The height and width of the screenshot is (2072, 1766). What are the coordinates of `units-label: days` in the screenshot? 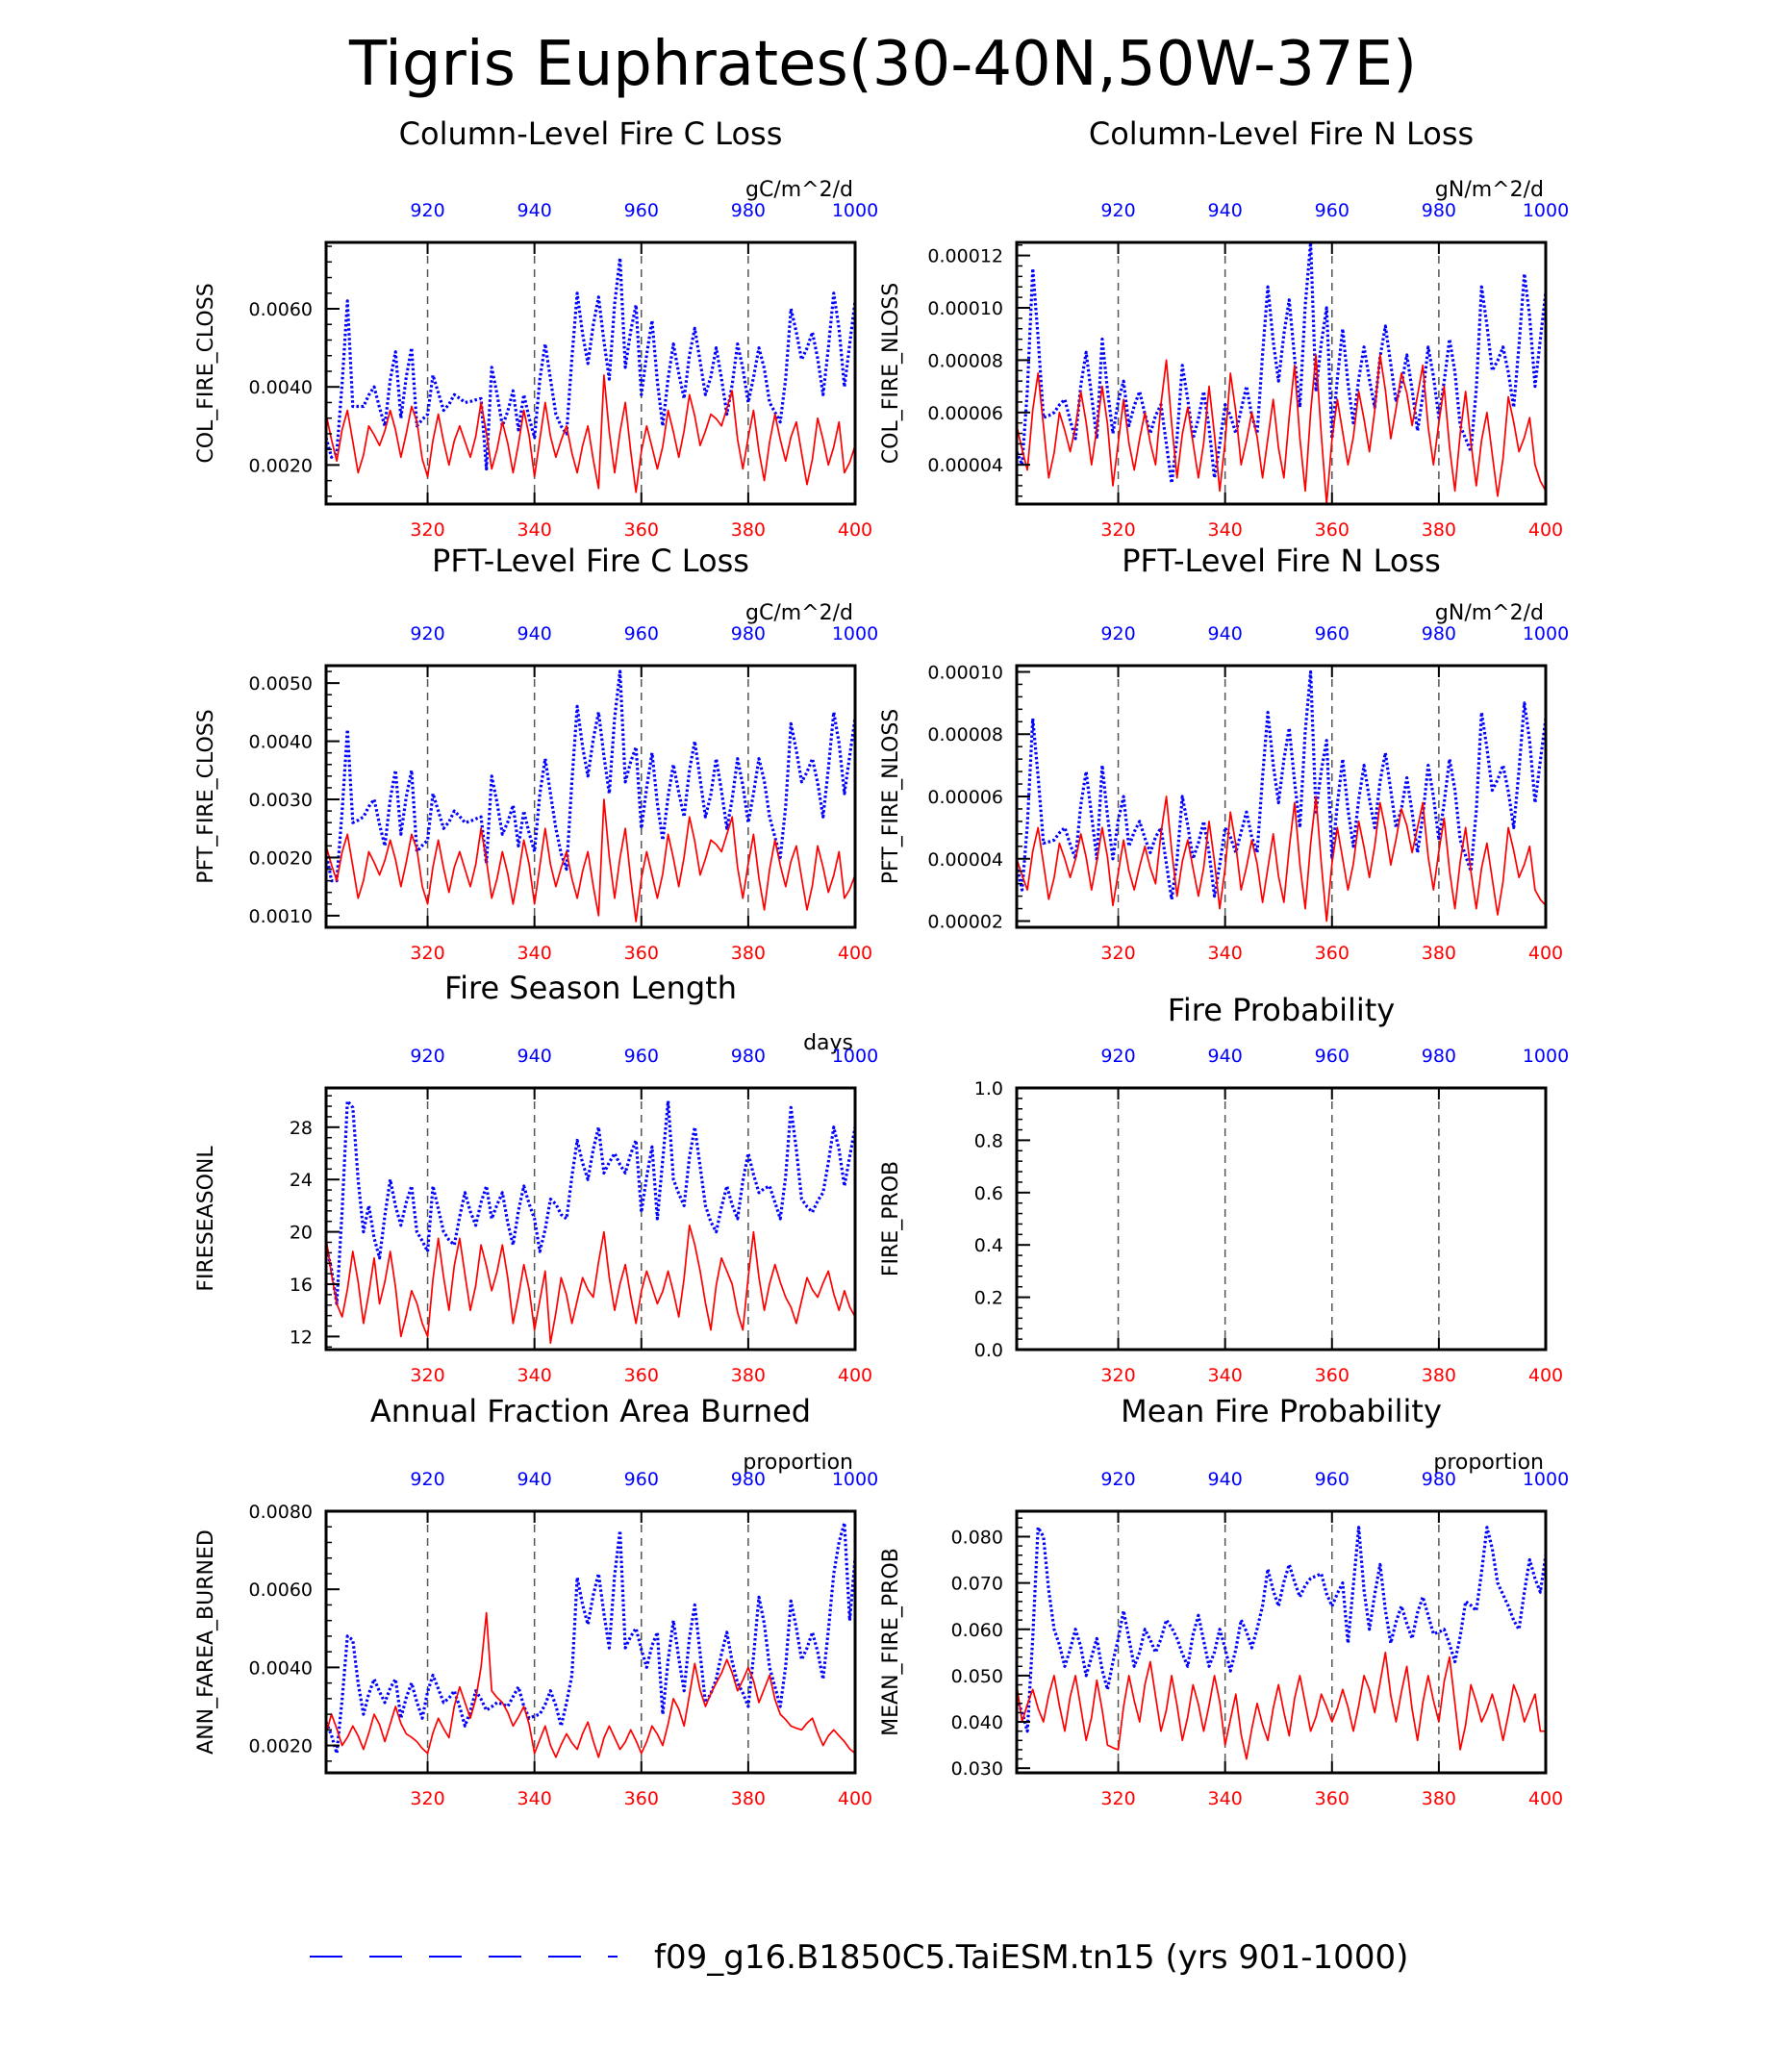 It's located at (828, 1043).